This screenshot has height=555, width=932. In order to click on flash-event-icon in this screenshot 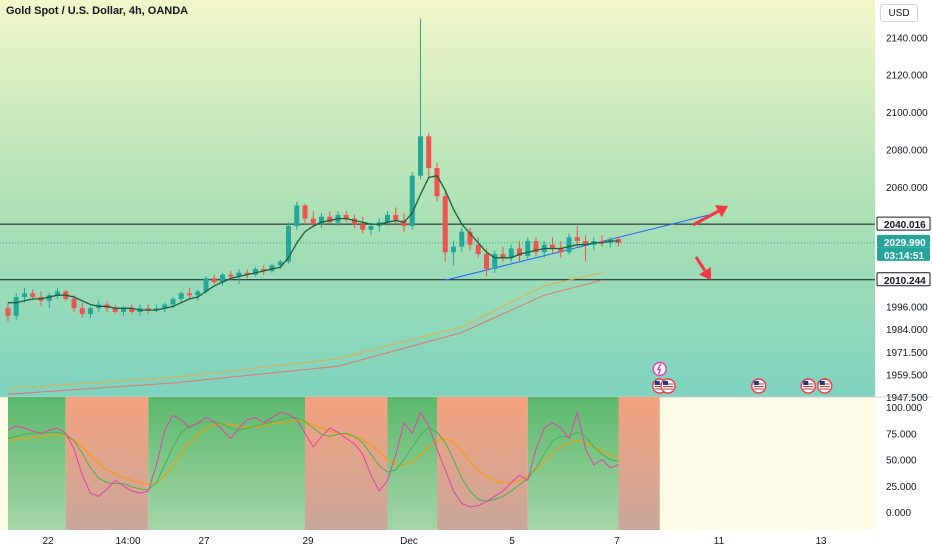, I will do `click(659, 369)`.